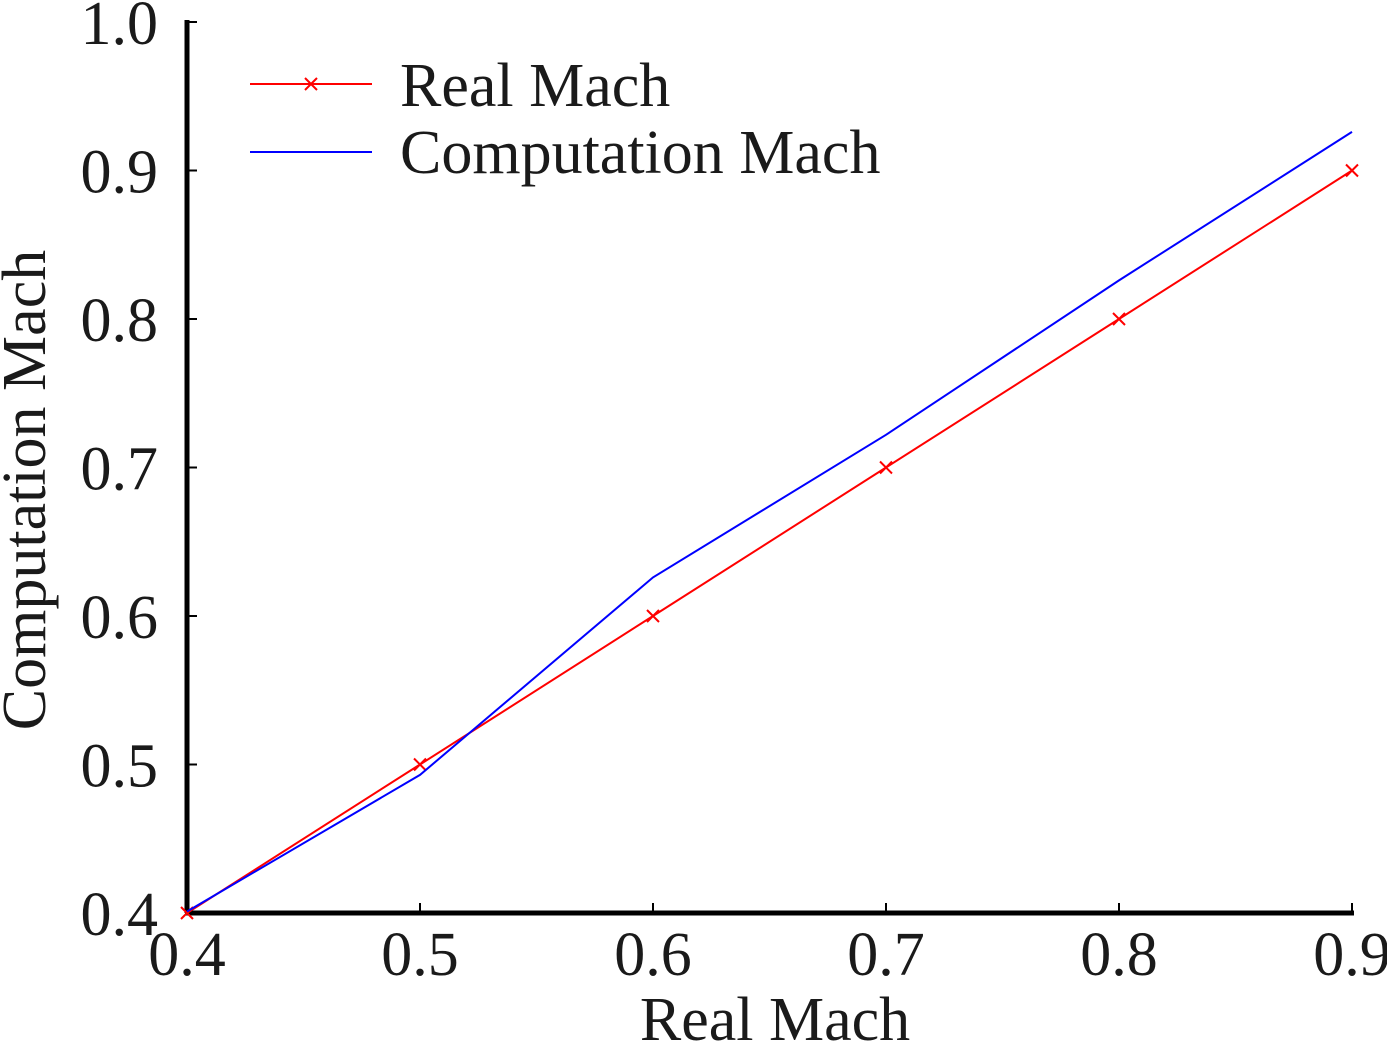 Image resolution: width=1387 pixels, height=1043 pixels. Describe the element at coordinates (120, 767) in the screenshot. I see `y-tick-label: 0.5` at that location.